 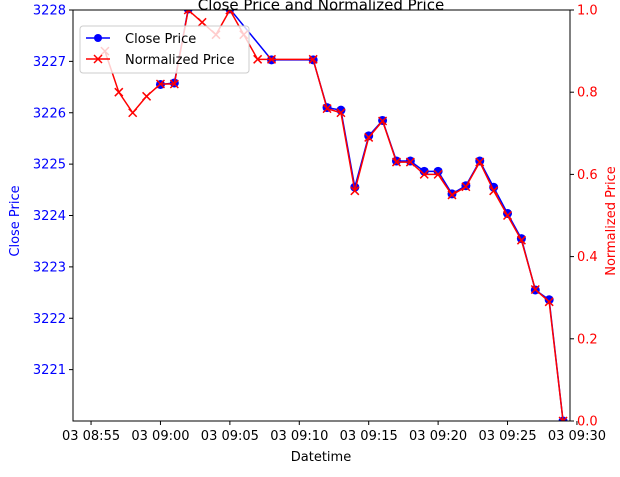 I want to click on legend-close-marker, so click(x=98, y=38).